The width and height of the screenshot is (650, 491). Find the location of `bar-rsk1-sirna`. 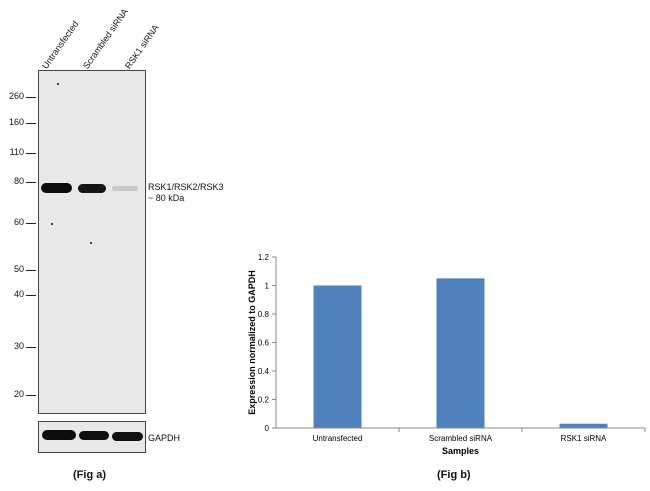

bar-rsk1-sirna is located at coordinates (583, 425).